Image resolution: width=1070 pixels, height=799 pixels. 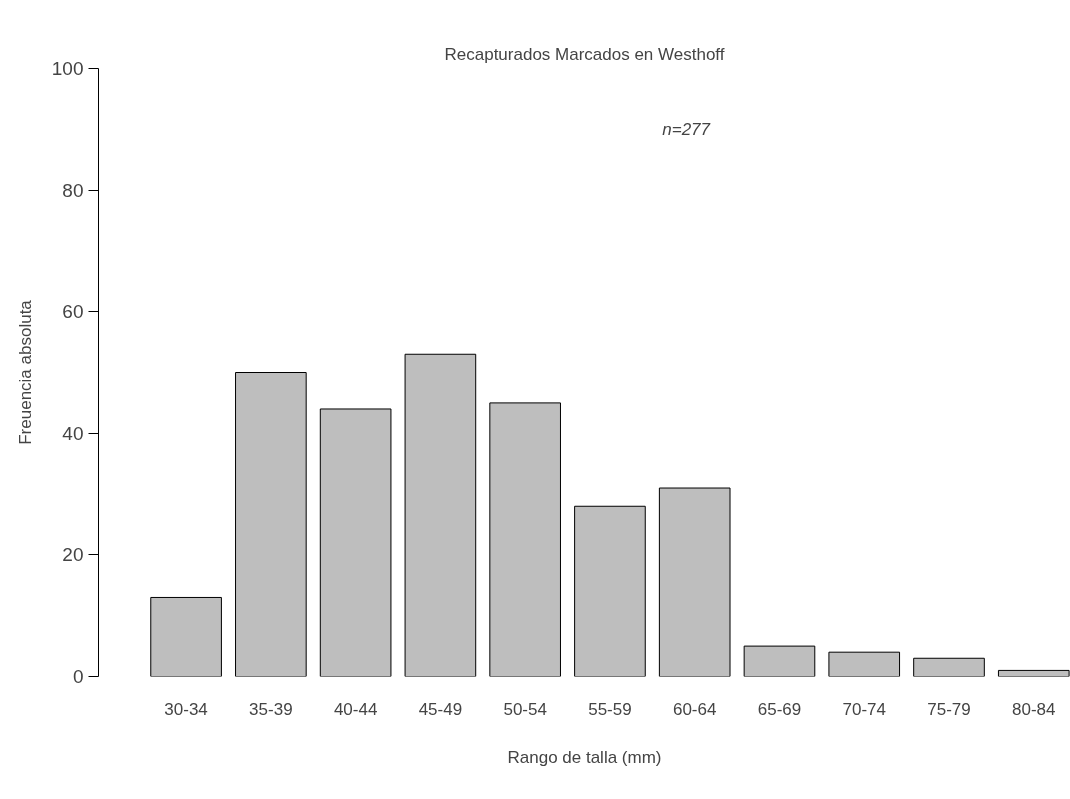 I want to click on y-tick-label: 0, so click(x=78, y=676).